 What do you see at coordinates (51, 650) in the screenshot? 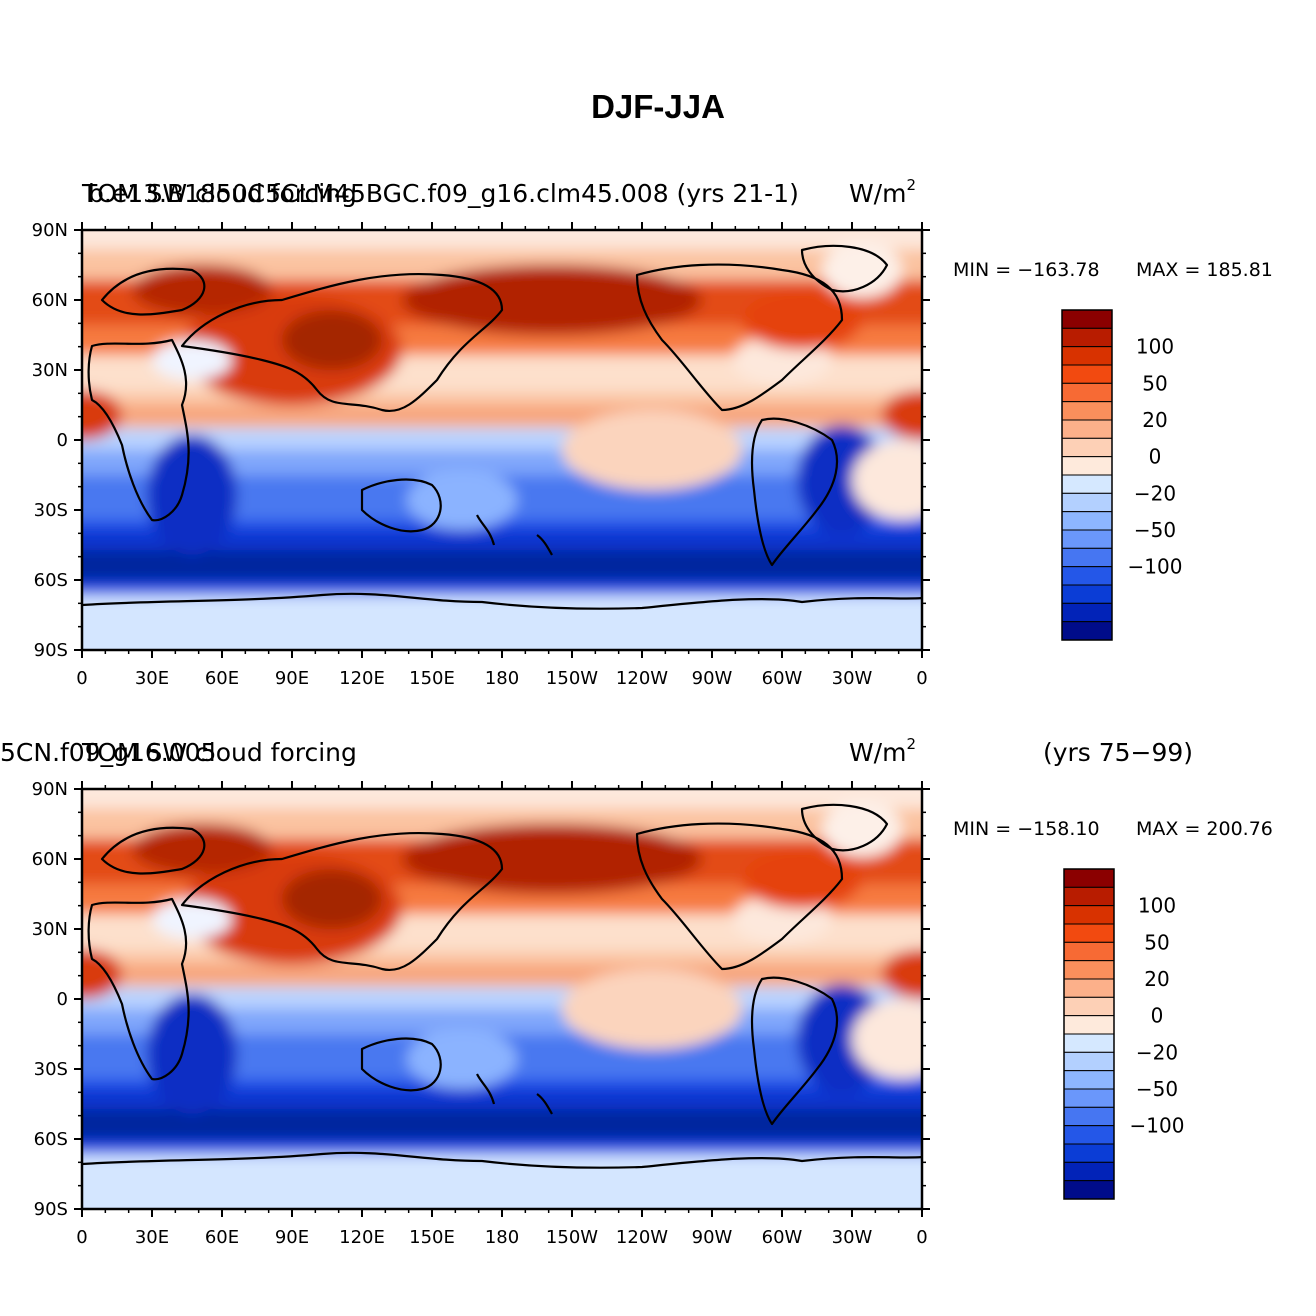
I see `y-tick-label: 90S` at bounding box center [51, 650].